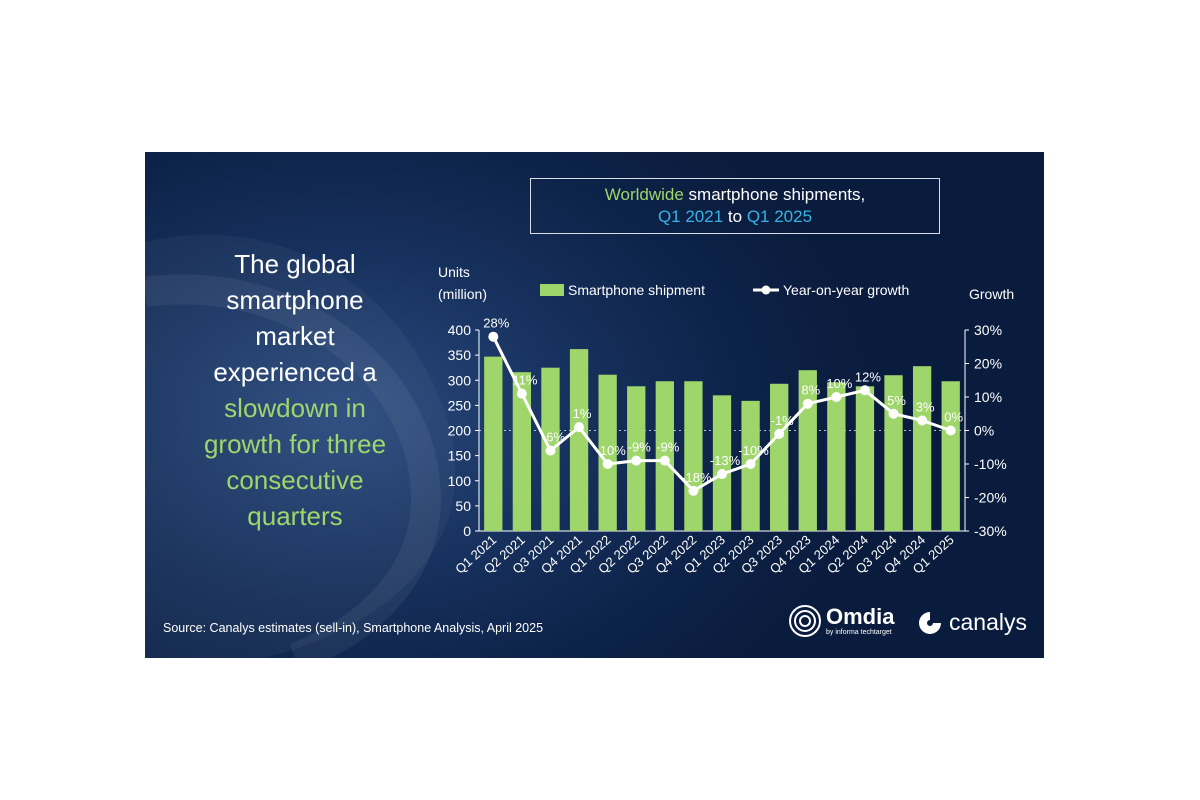 The width and height of the screenshot is (1200, 800). I want to click on canalys-logo: canalys, so click(972, 622).